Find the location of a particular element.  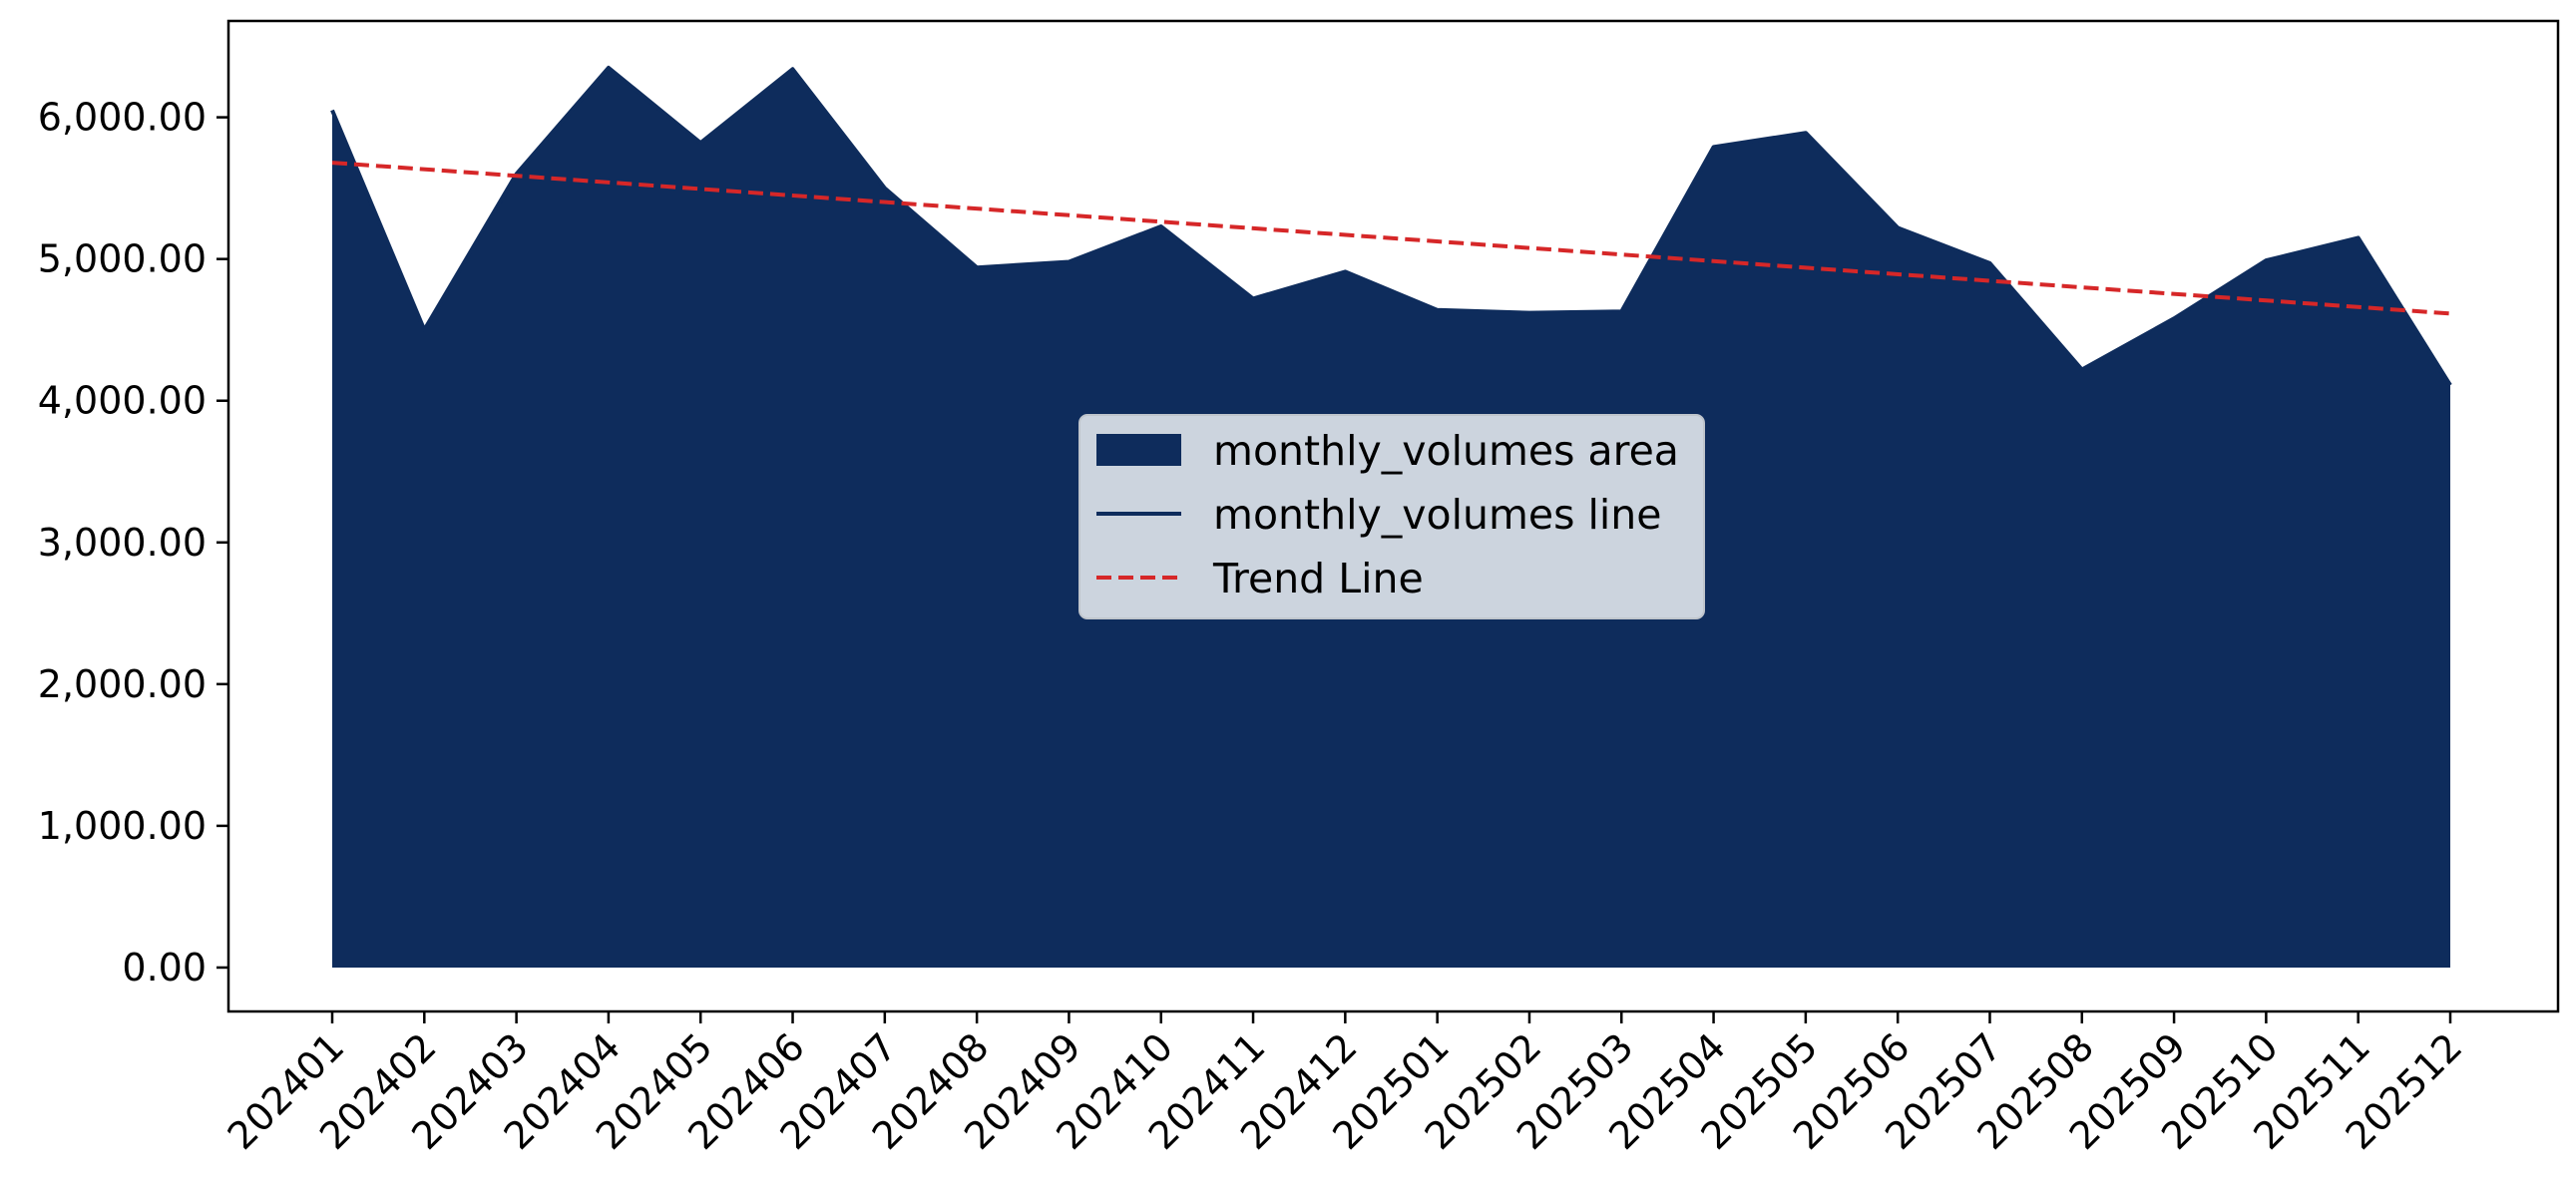

legend-label-trend: Trend Line is located at coordinates (1318, 578).